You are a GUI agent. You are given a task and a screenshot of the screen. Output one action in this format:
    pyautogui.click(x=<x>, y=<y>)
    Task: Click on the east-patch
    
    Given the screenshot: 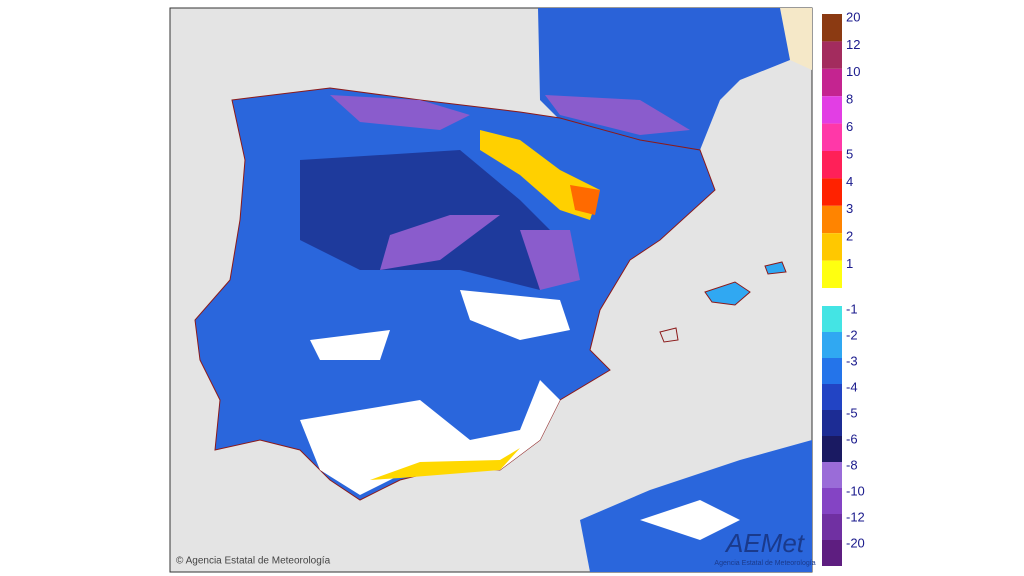 What is the action you would take?
    pyautogui.click(x=515, y=315)
    